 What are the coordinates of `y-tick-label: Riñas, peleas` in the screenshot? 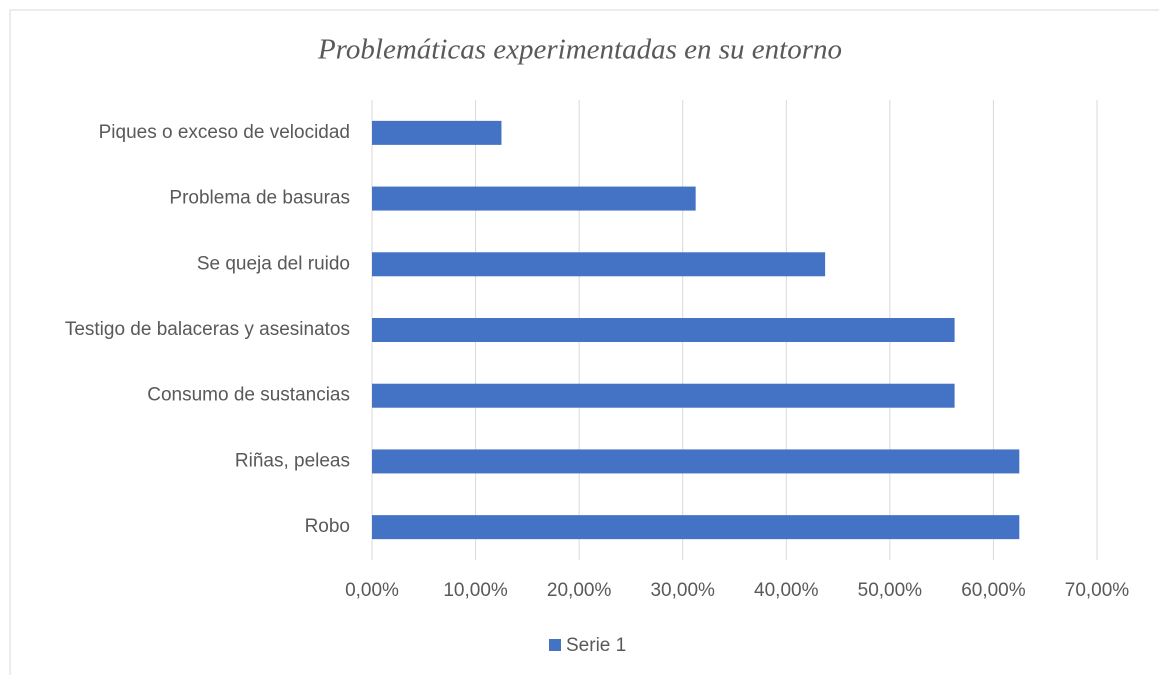 It's located at (292, 460).